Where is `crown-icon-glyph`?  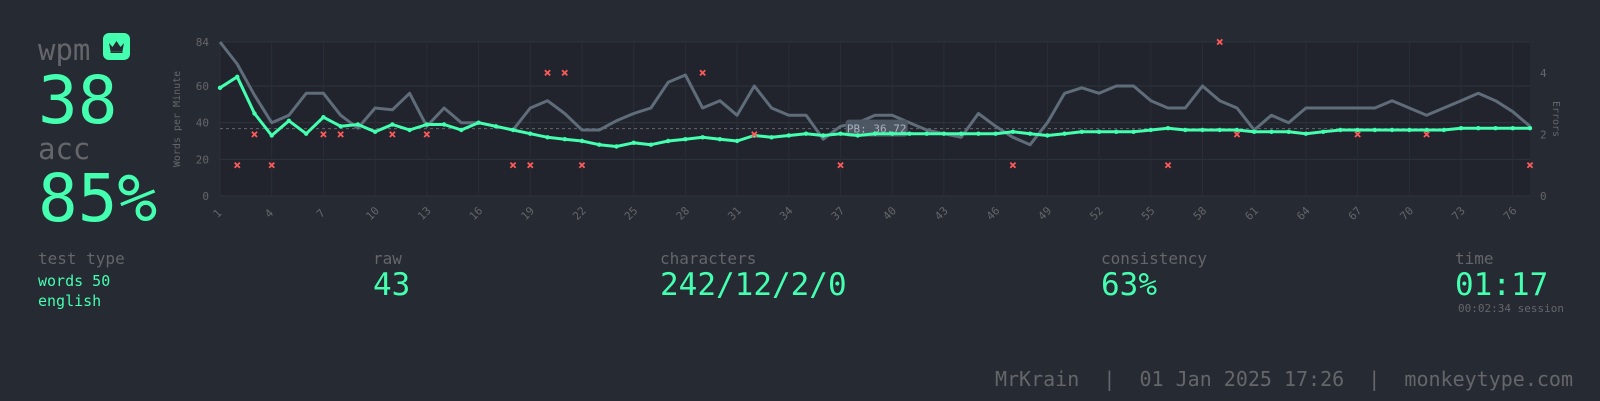
crown-icon-glyph is located at coordinates (116, 47).